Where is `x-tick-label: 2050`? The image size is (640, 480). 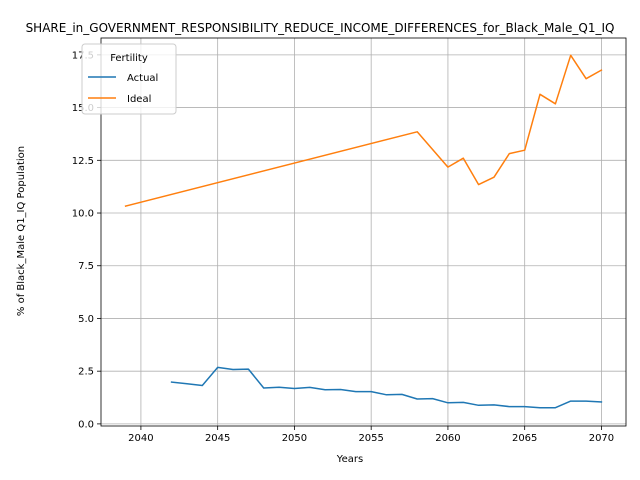
x-tick-label: 2050 is located at coordinates (294, 438).